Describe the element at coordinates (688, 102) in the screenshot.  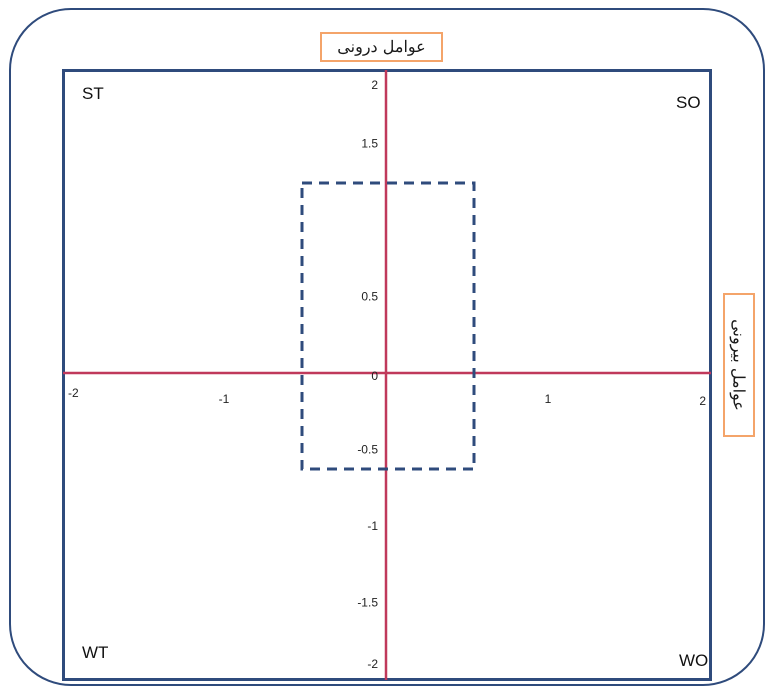
I see `quadrant-label-so: SO` at that location.